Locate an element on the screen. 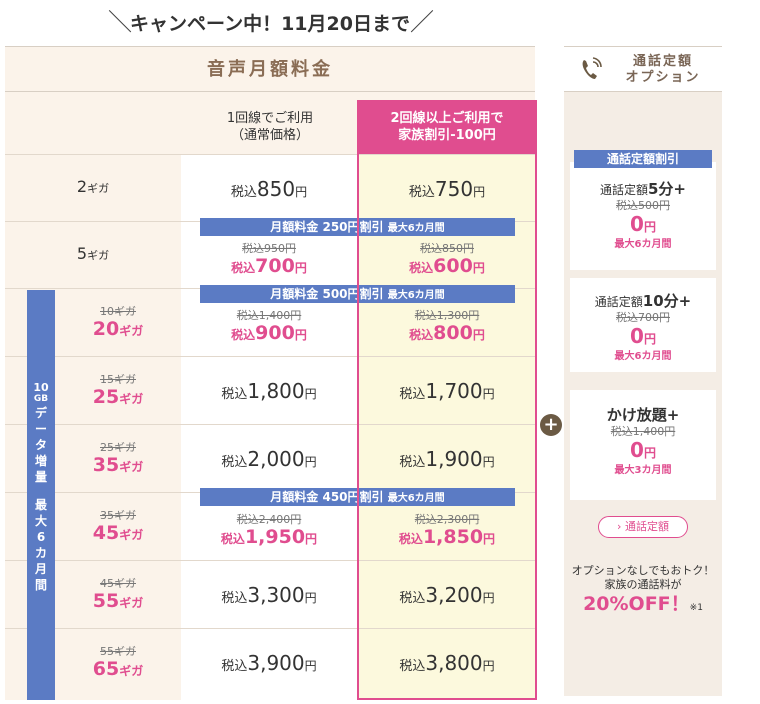  old-price: 税込2,400円 is located at coordinates (269, 519).